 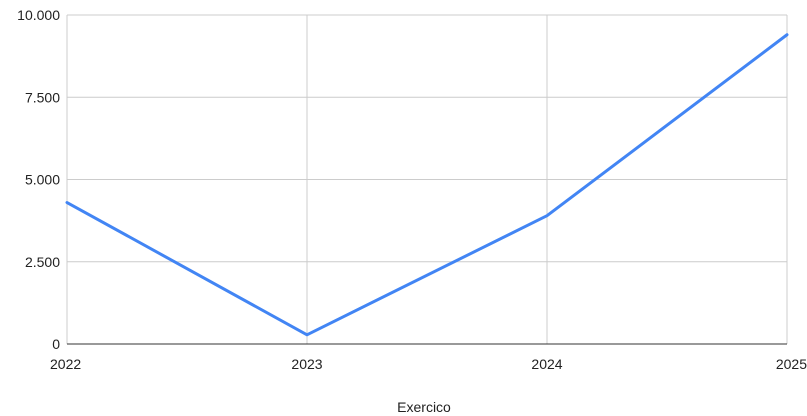 I want to click on y-tick-label: 10.000, so click(x=38, y=15).